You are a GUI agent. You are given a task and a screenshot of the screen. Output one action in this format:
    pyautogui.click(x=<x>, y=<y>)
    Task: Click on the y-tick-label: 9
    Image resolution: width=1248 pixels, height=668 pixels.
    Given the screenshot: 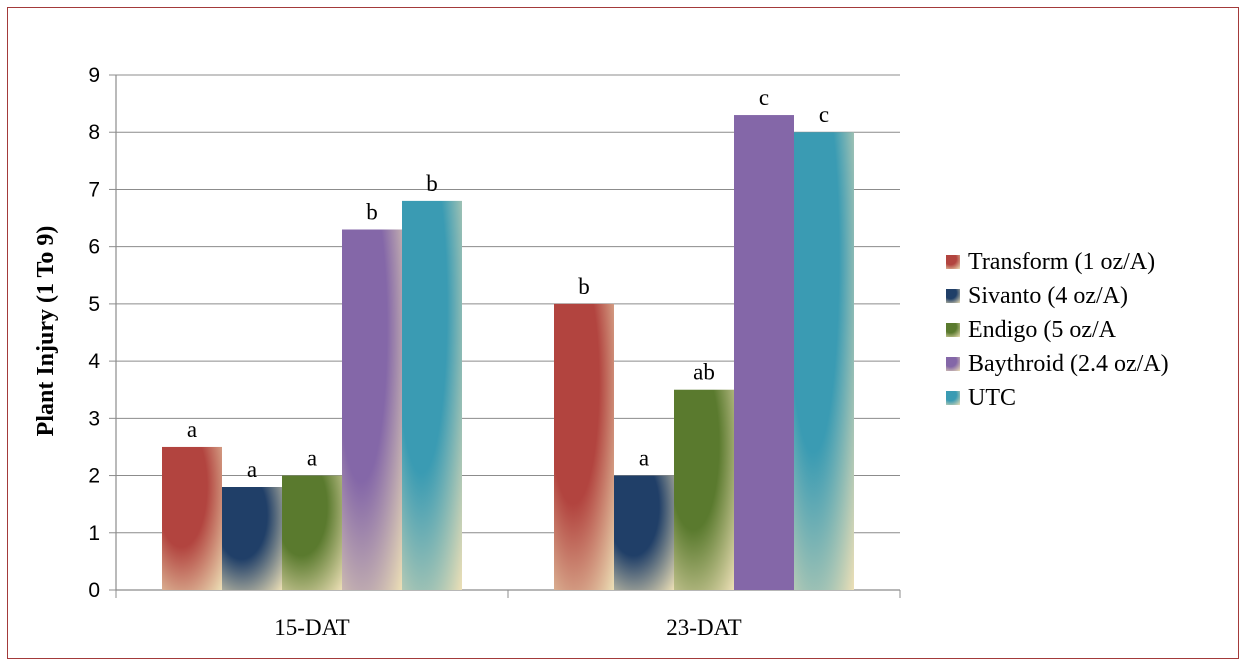 What is the action you would take?
    pyautogui.click(x=94, y=75)
    